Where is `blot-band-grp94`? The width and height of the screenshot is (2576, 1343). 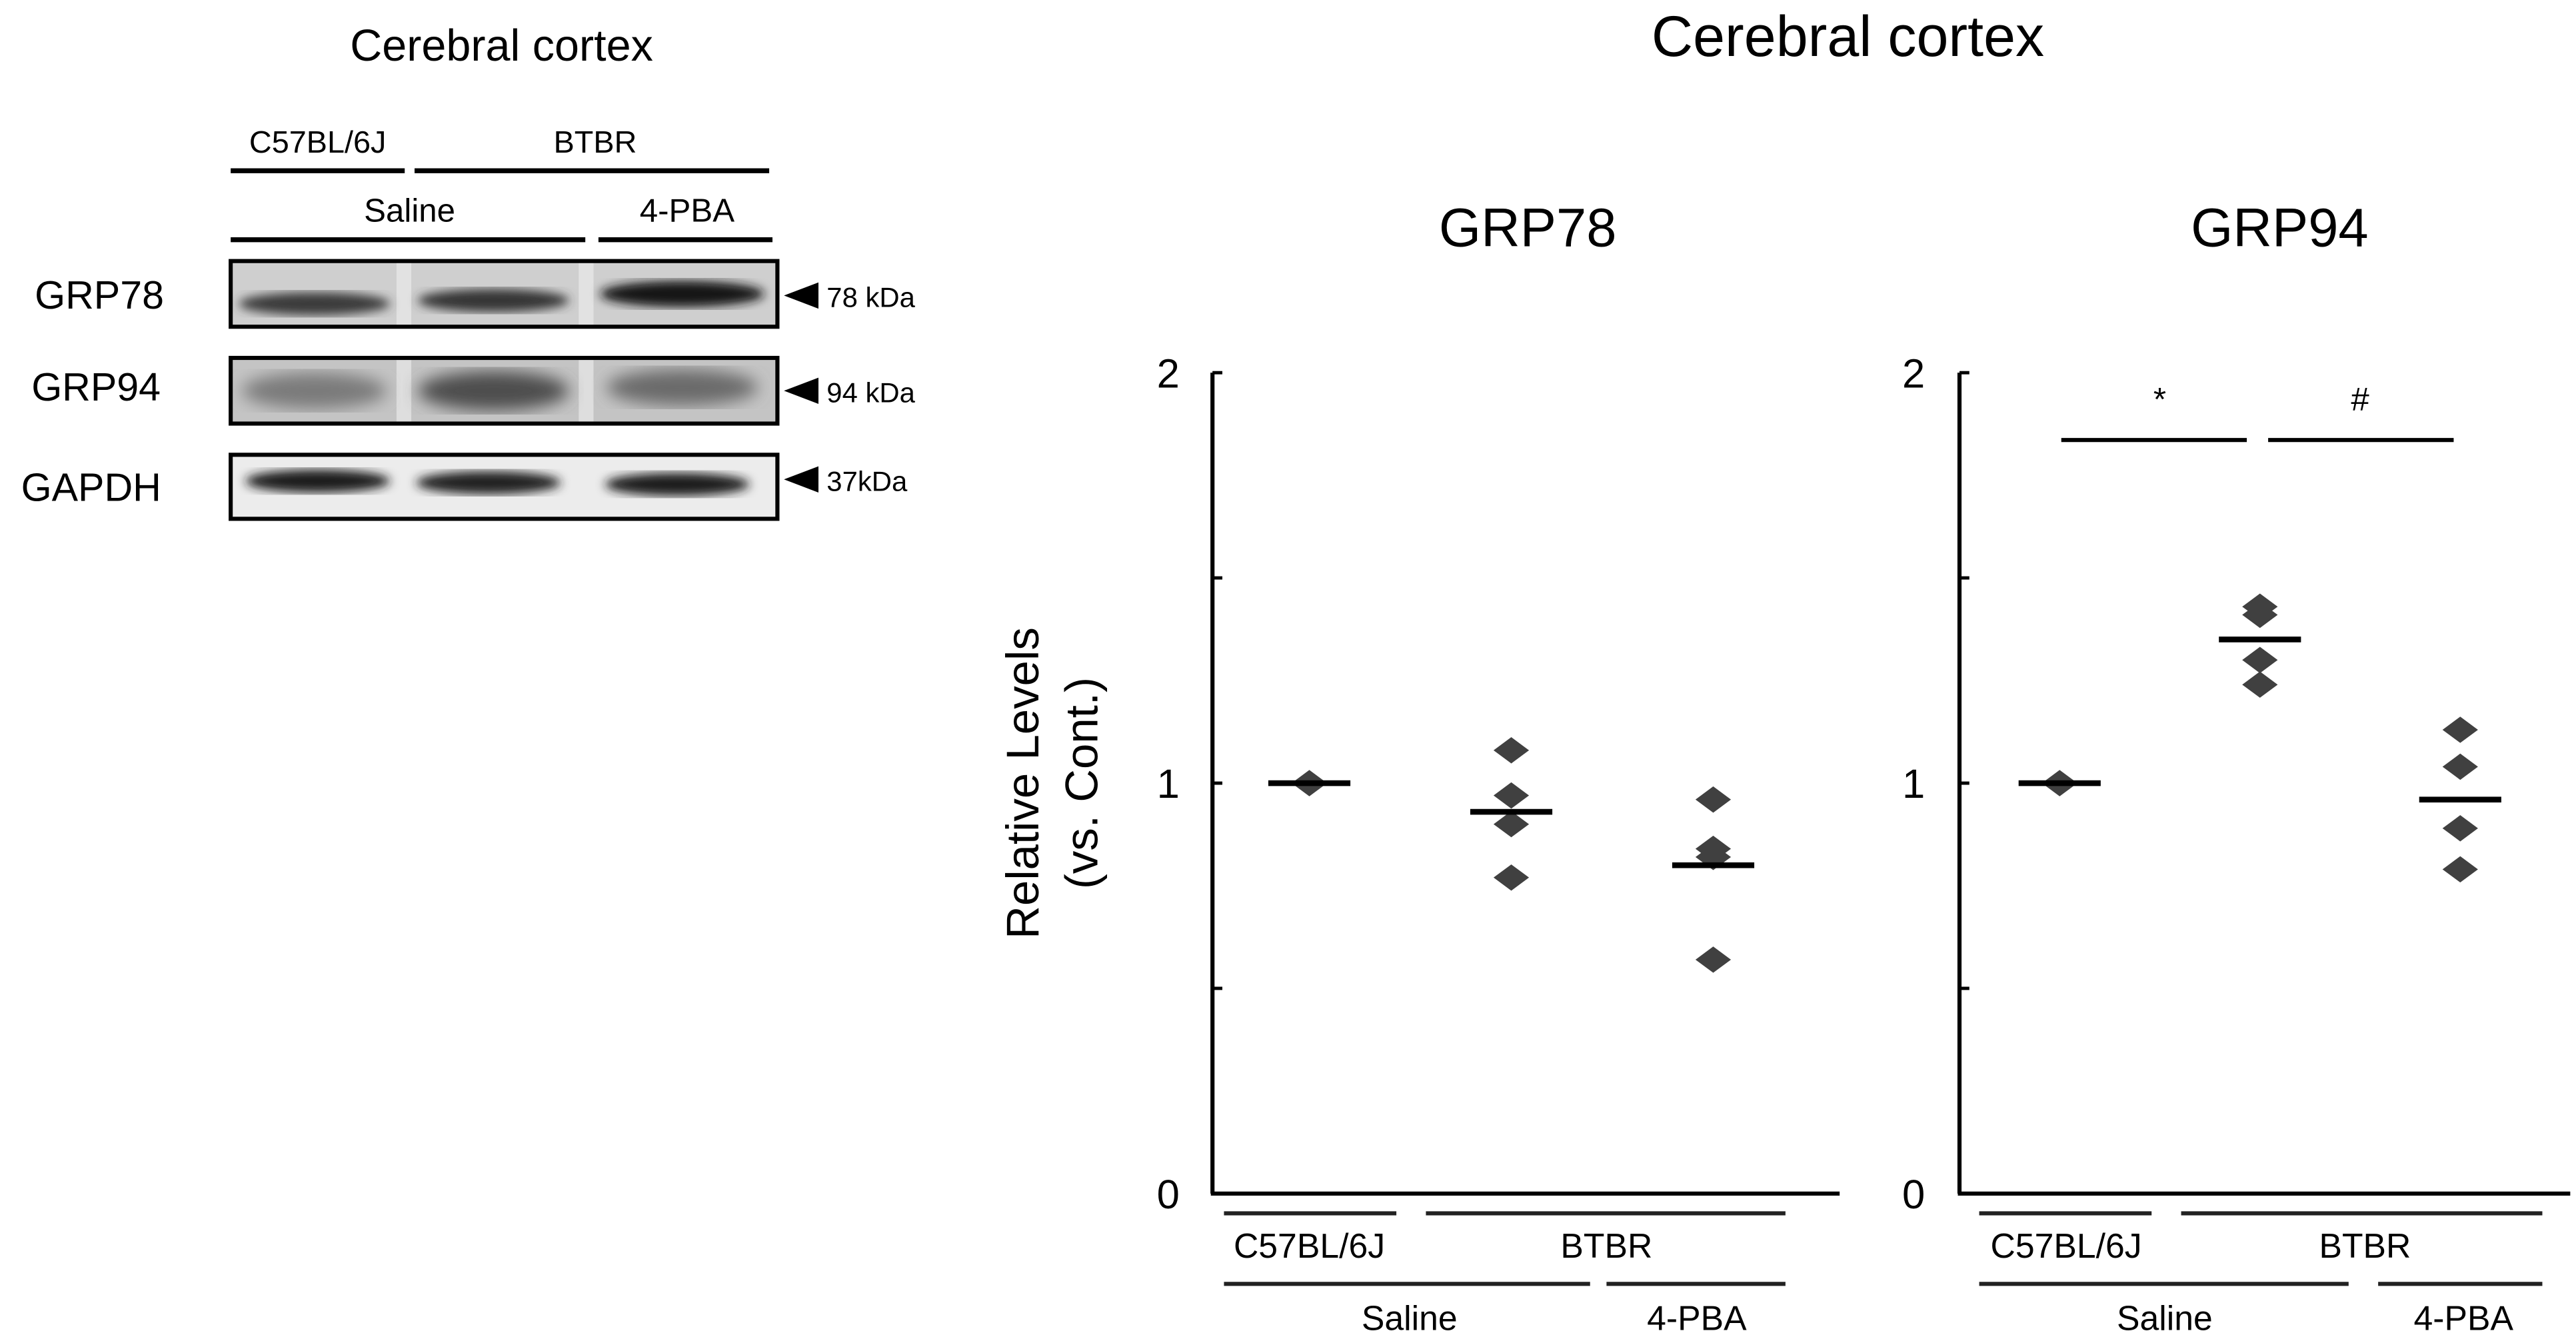 blot-band-grp94 is located at coordinates (505, 390).